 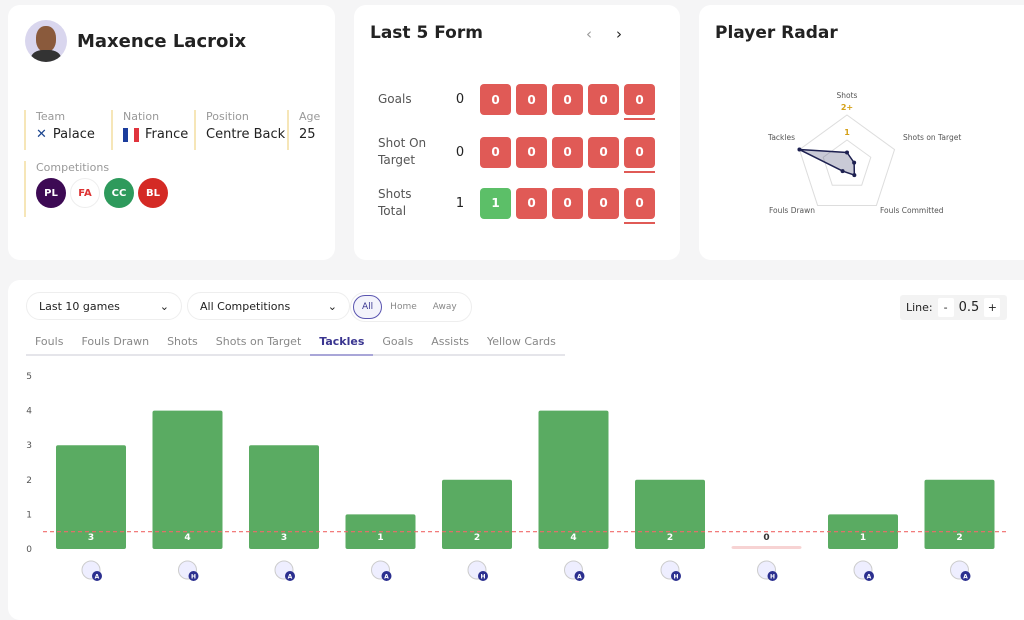 What do you see at coordinates (246, 134) in the screenshot?
I see `position-value: Centre Back` at bounding box center [246, 134].